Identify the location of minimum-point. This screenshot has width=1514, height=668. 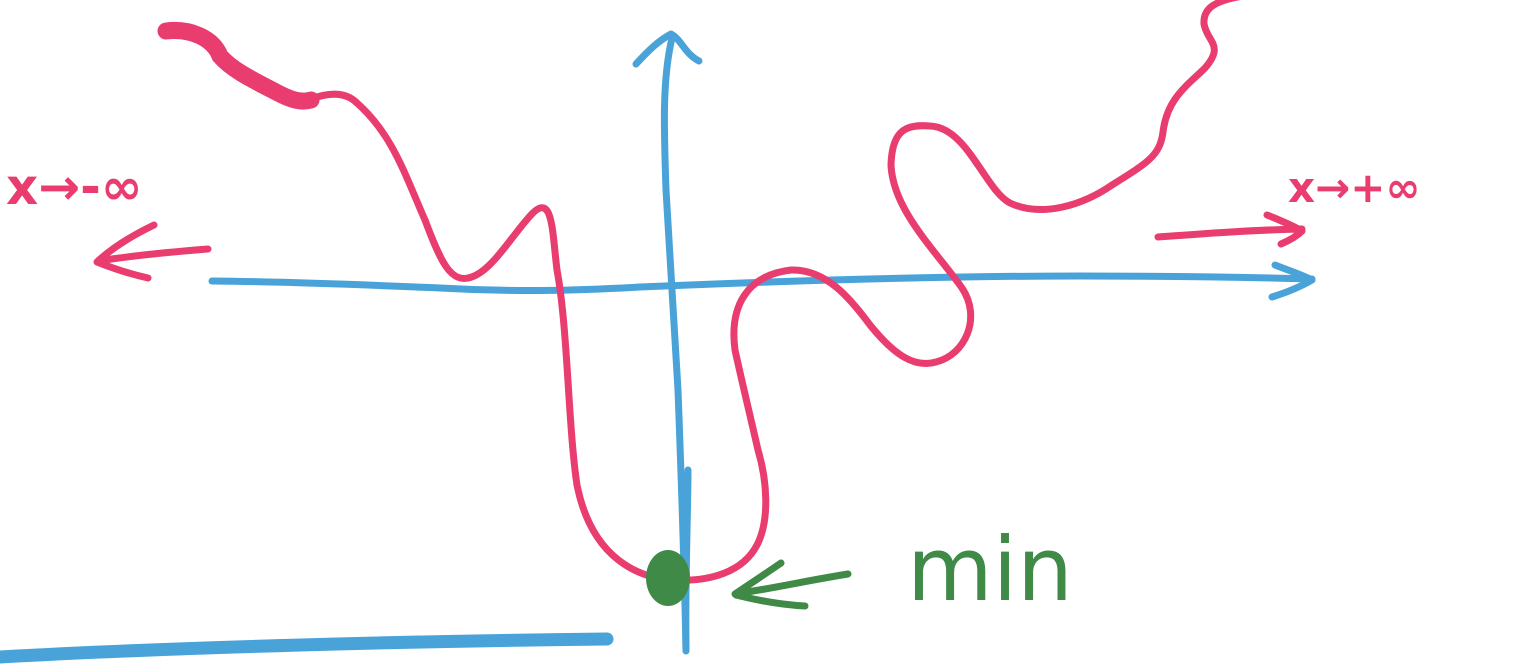
(668, 578).